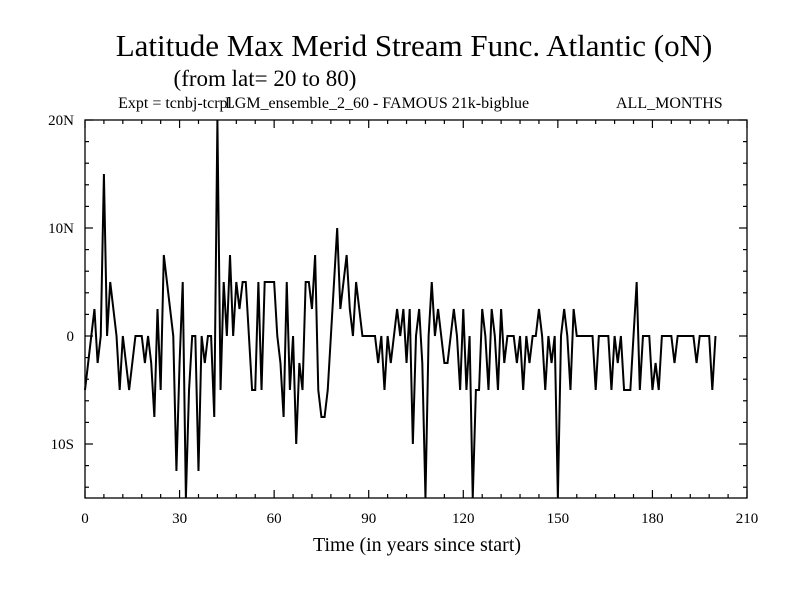 The height and width of the screenshot is (600, 800). Describe the element at coordinates (669, 103) in the screenshot. I see `season-label: ALL_MONTHS` at that location.